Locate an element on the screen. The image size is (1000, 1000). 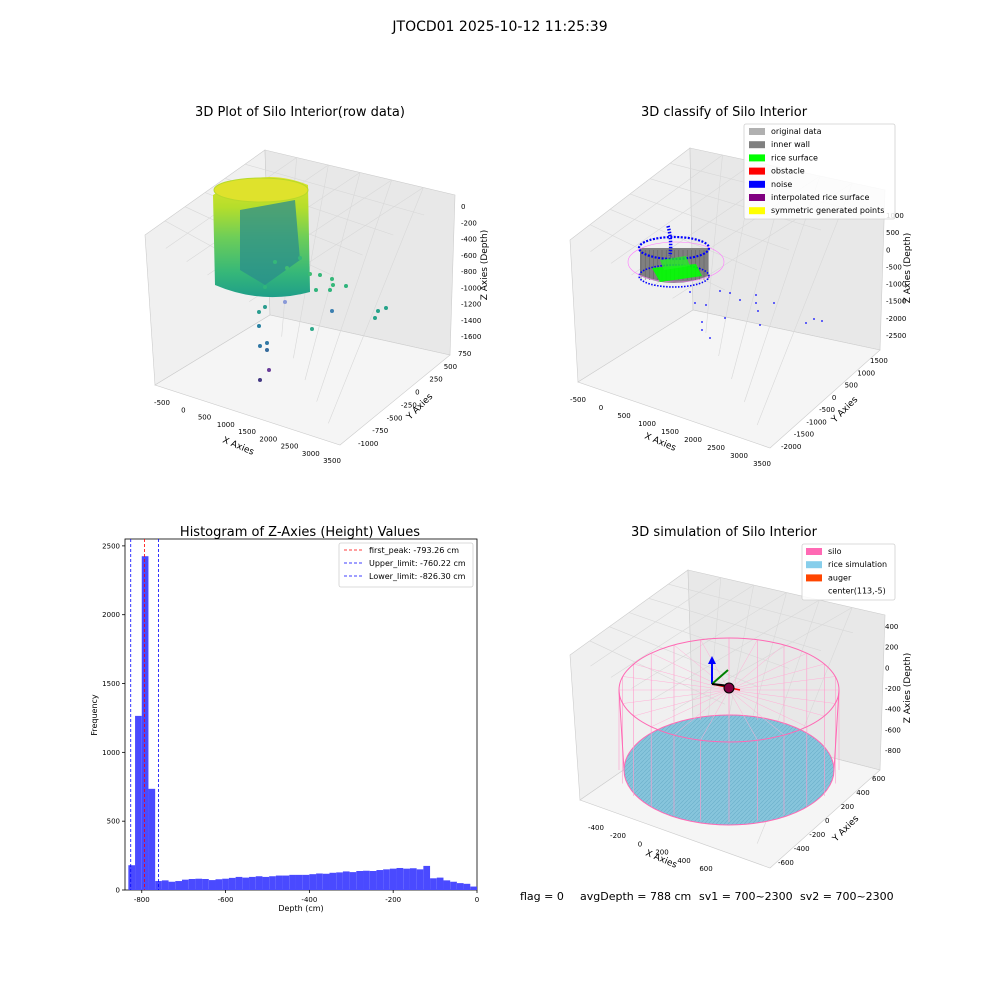
p1-y-tick-6: 500 is located at coordinates (450, 367).